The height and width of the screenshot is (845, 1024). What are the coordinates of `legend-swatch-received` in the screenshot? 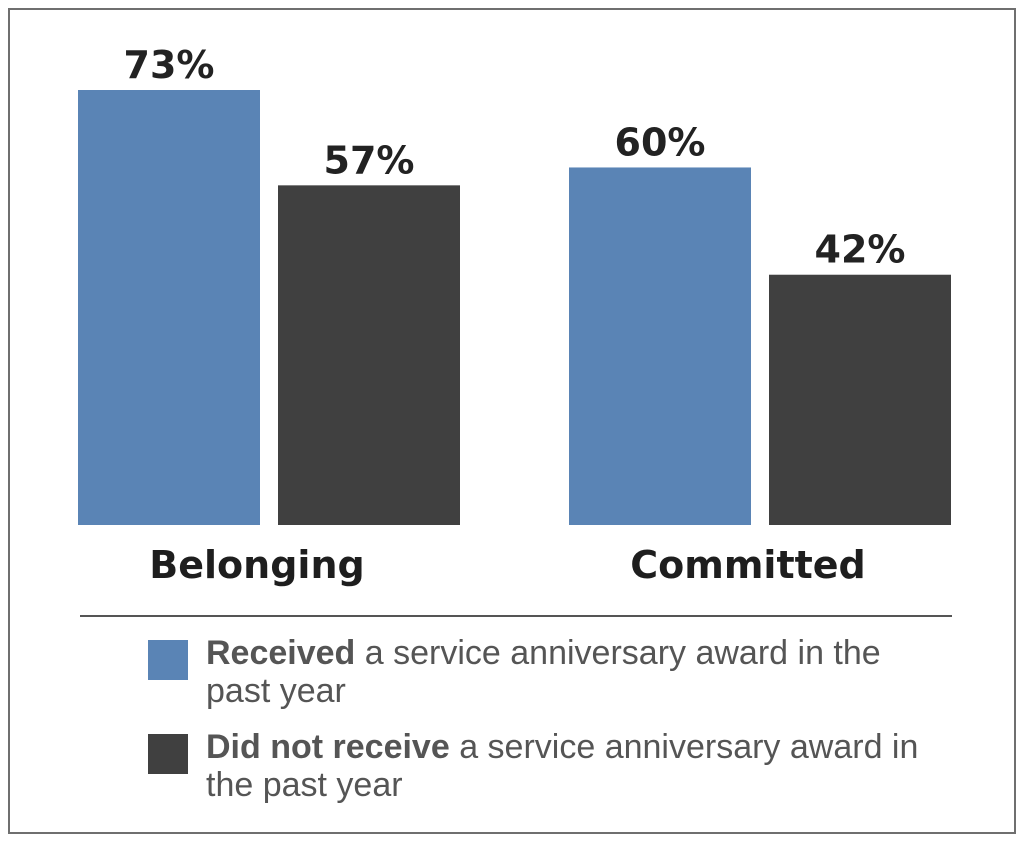 It's located at (168, 660).